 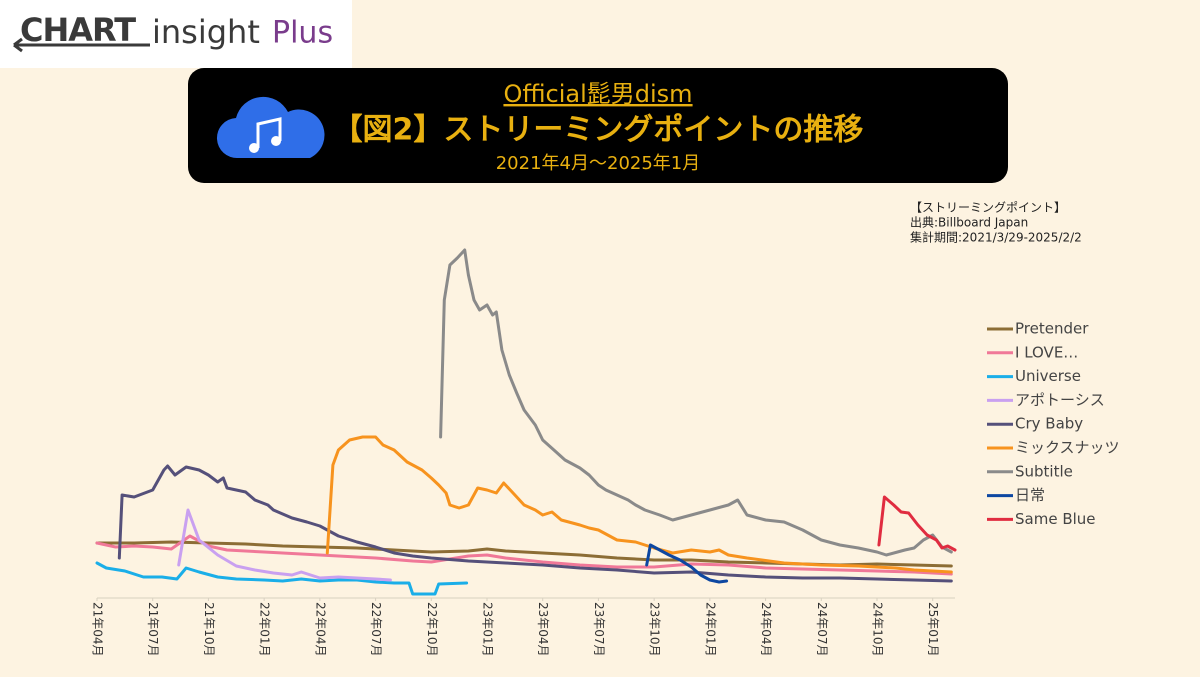 I want to click on x-tick-label: 21年04月, so click(x=98, y=629).